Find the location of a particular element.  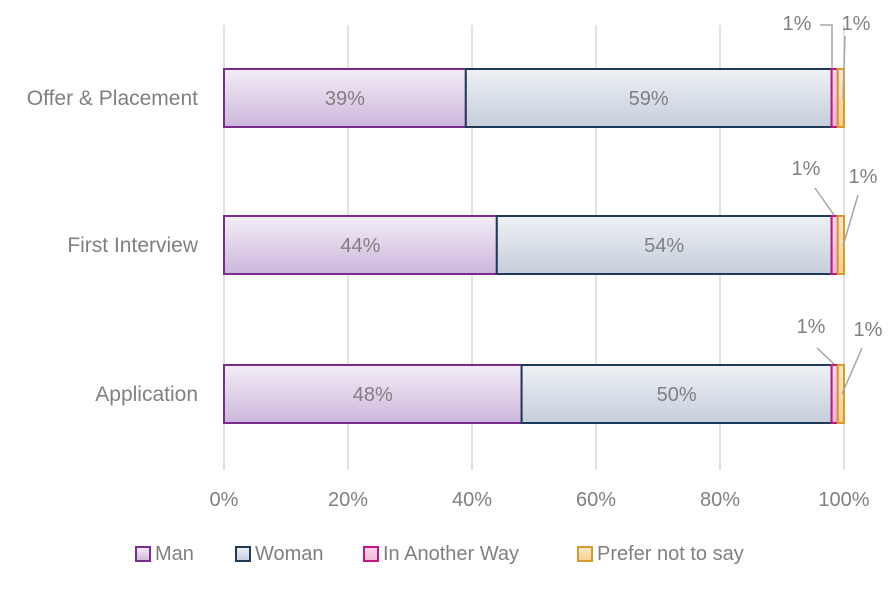

leader-line-application-prefer-not-to-say is located at coordinates (852, 371).